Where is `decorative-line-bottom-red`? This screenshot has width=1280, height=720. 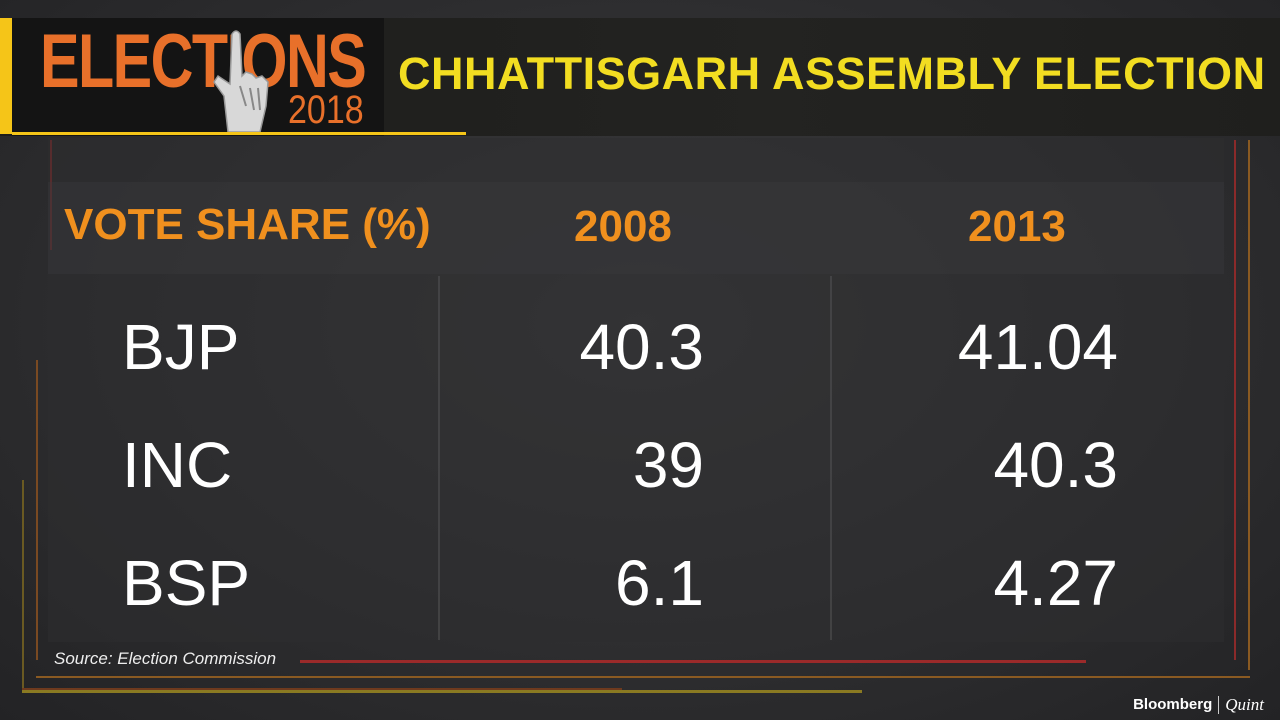 decorative-line-bottom-red is located at coordinates (693, 661).